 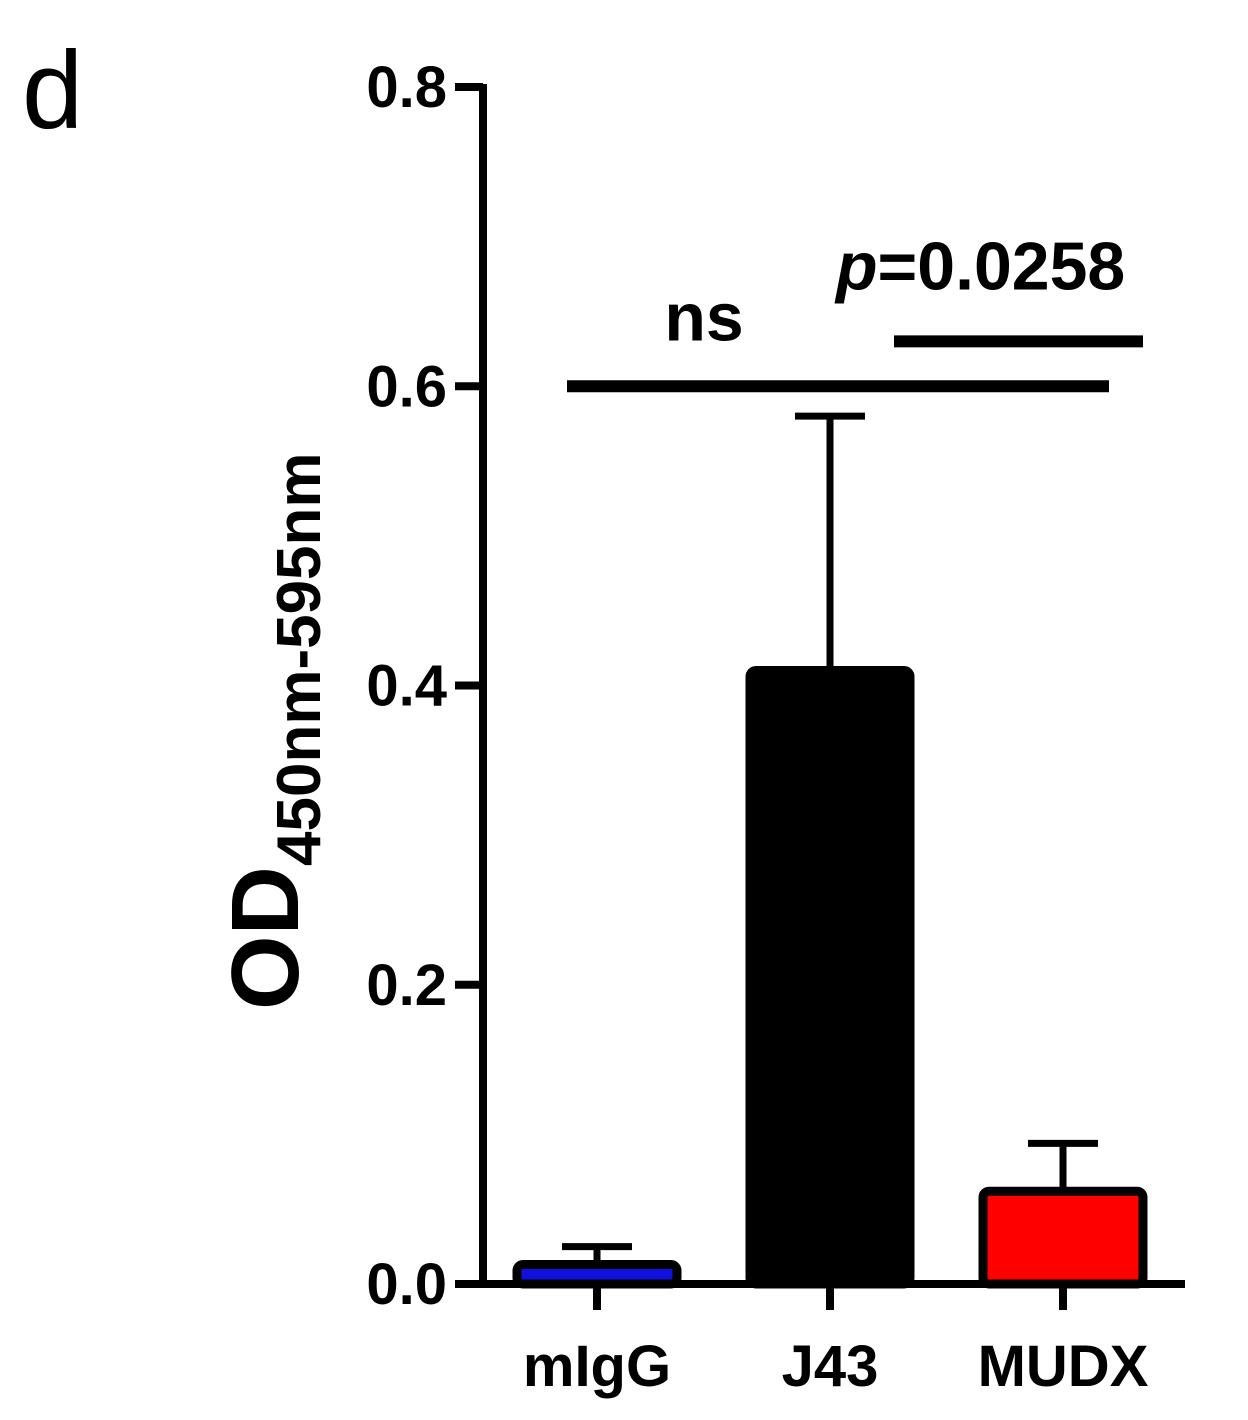 What do you see at coordinates (406, 87) in the screenshot?
I see `y-tick-label: 0.8` at bounding box center [406, 87].